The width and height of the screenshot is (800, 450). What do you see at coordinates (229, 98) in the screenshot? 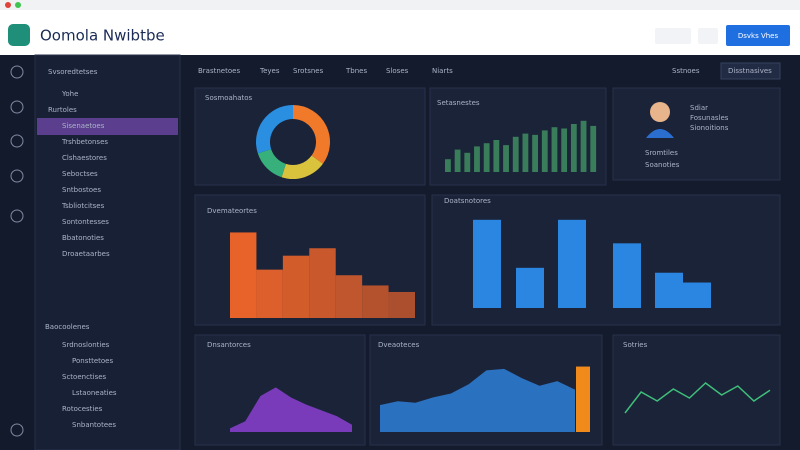
I see `panel-title: Sosmoahatos` at bounding box center [229, 98].